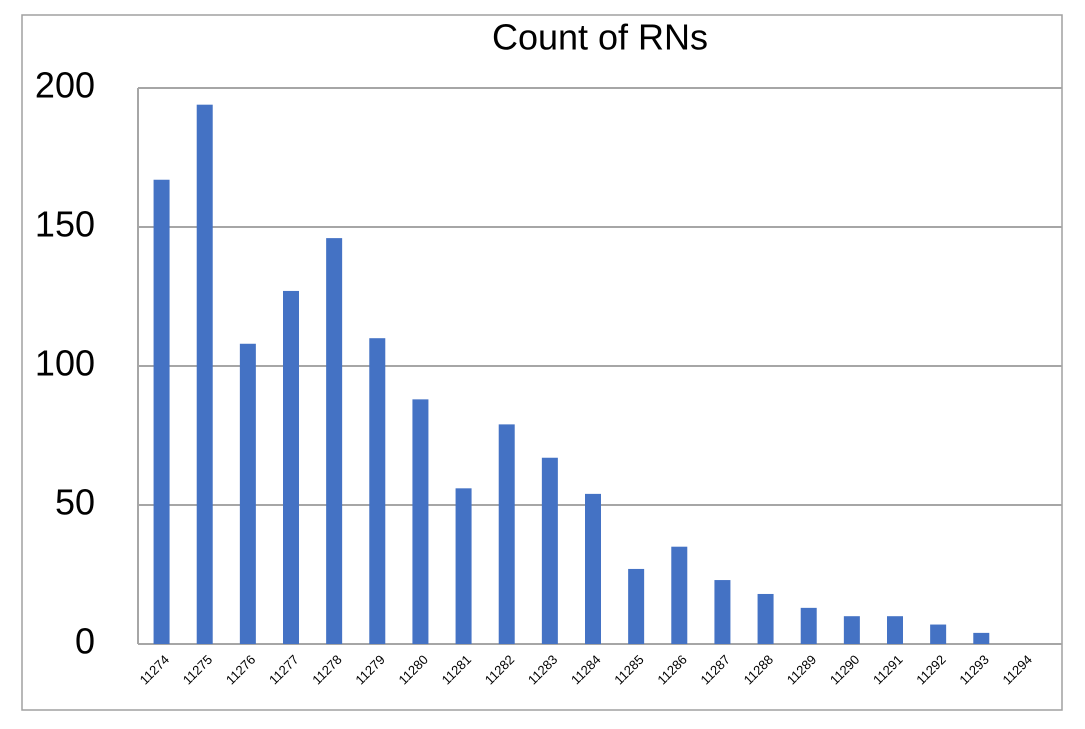  Describe the element at coordinates (65, 224) in the screenshot. I see `y-tick-label: 150` at that location.